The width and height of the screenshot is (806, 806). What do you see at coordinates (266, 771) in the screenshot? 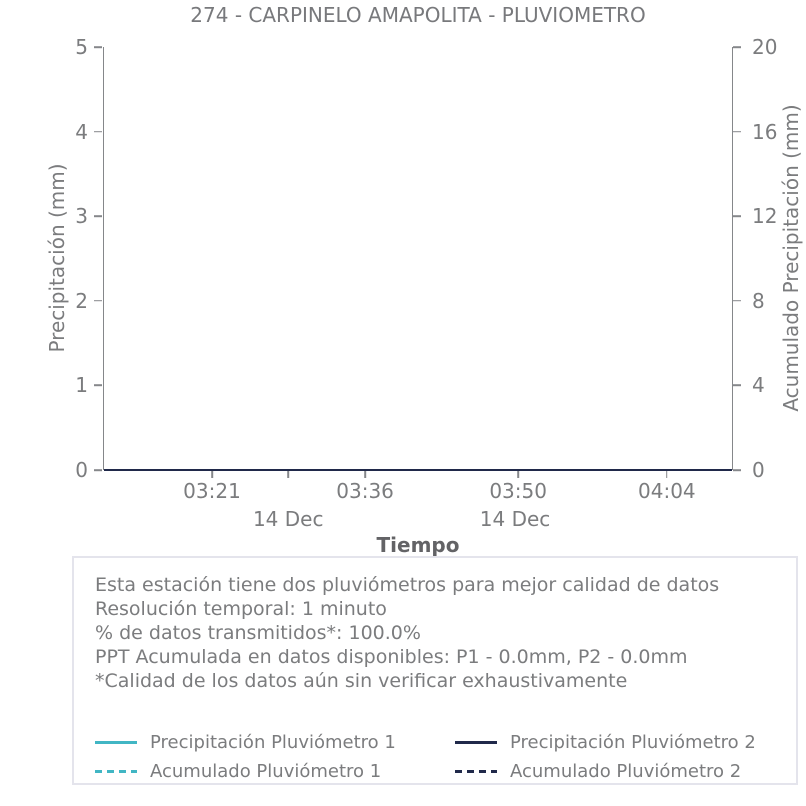
I see `legend-label: Acumulado Pluviómetro 1` at bounding box center [266, 771].